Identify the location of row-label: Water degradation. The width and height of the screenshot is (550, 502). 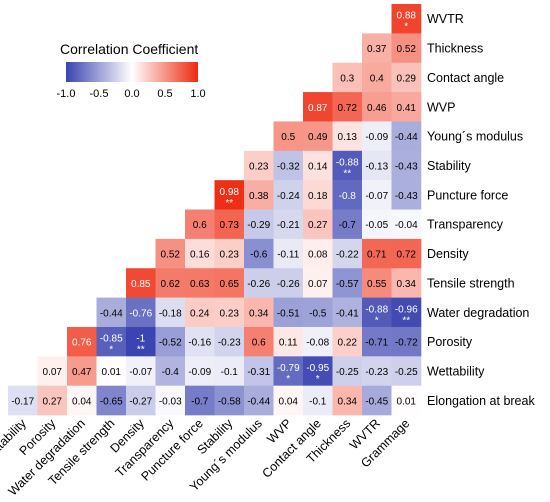
(478, 313).